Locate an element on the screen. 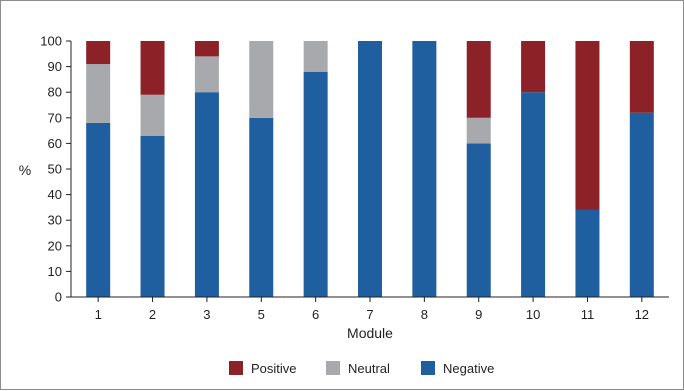  x-tick-label: 9 is located at coordinates (478, 314).